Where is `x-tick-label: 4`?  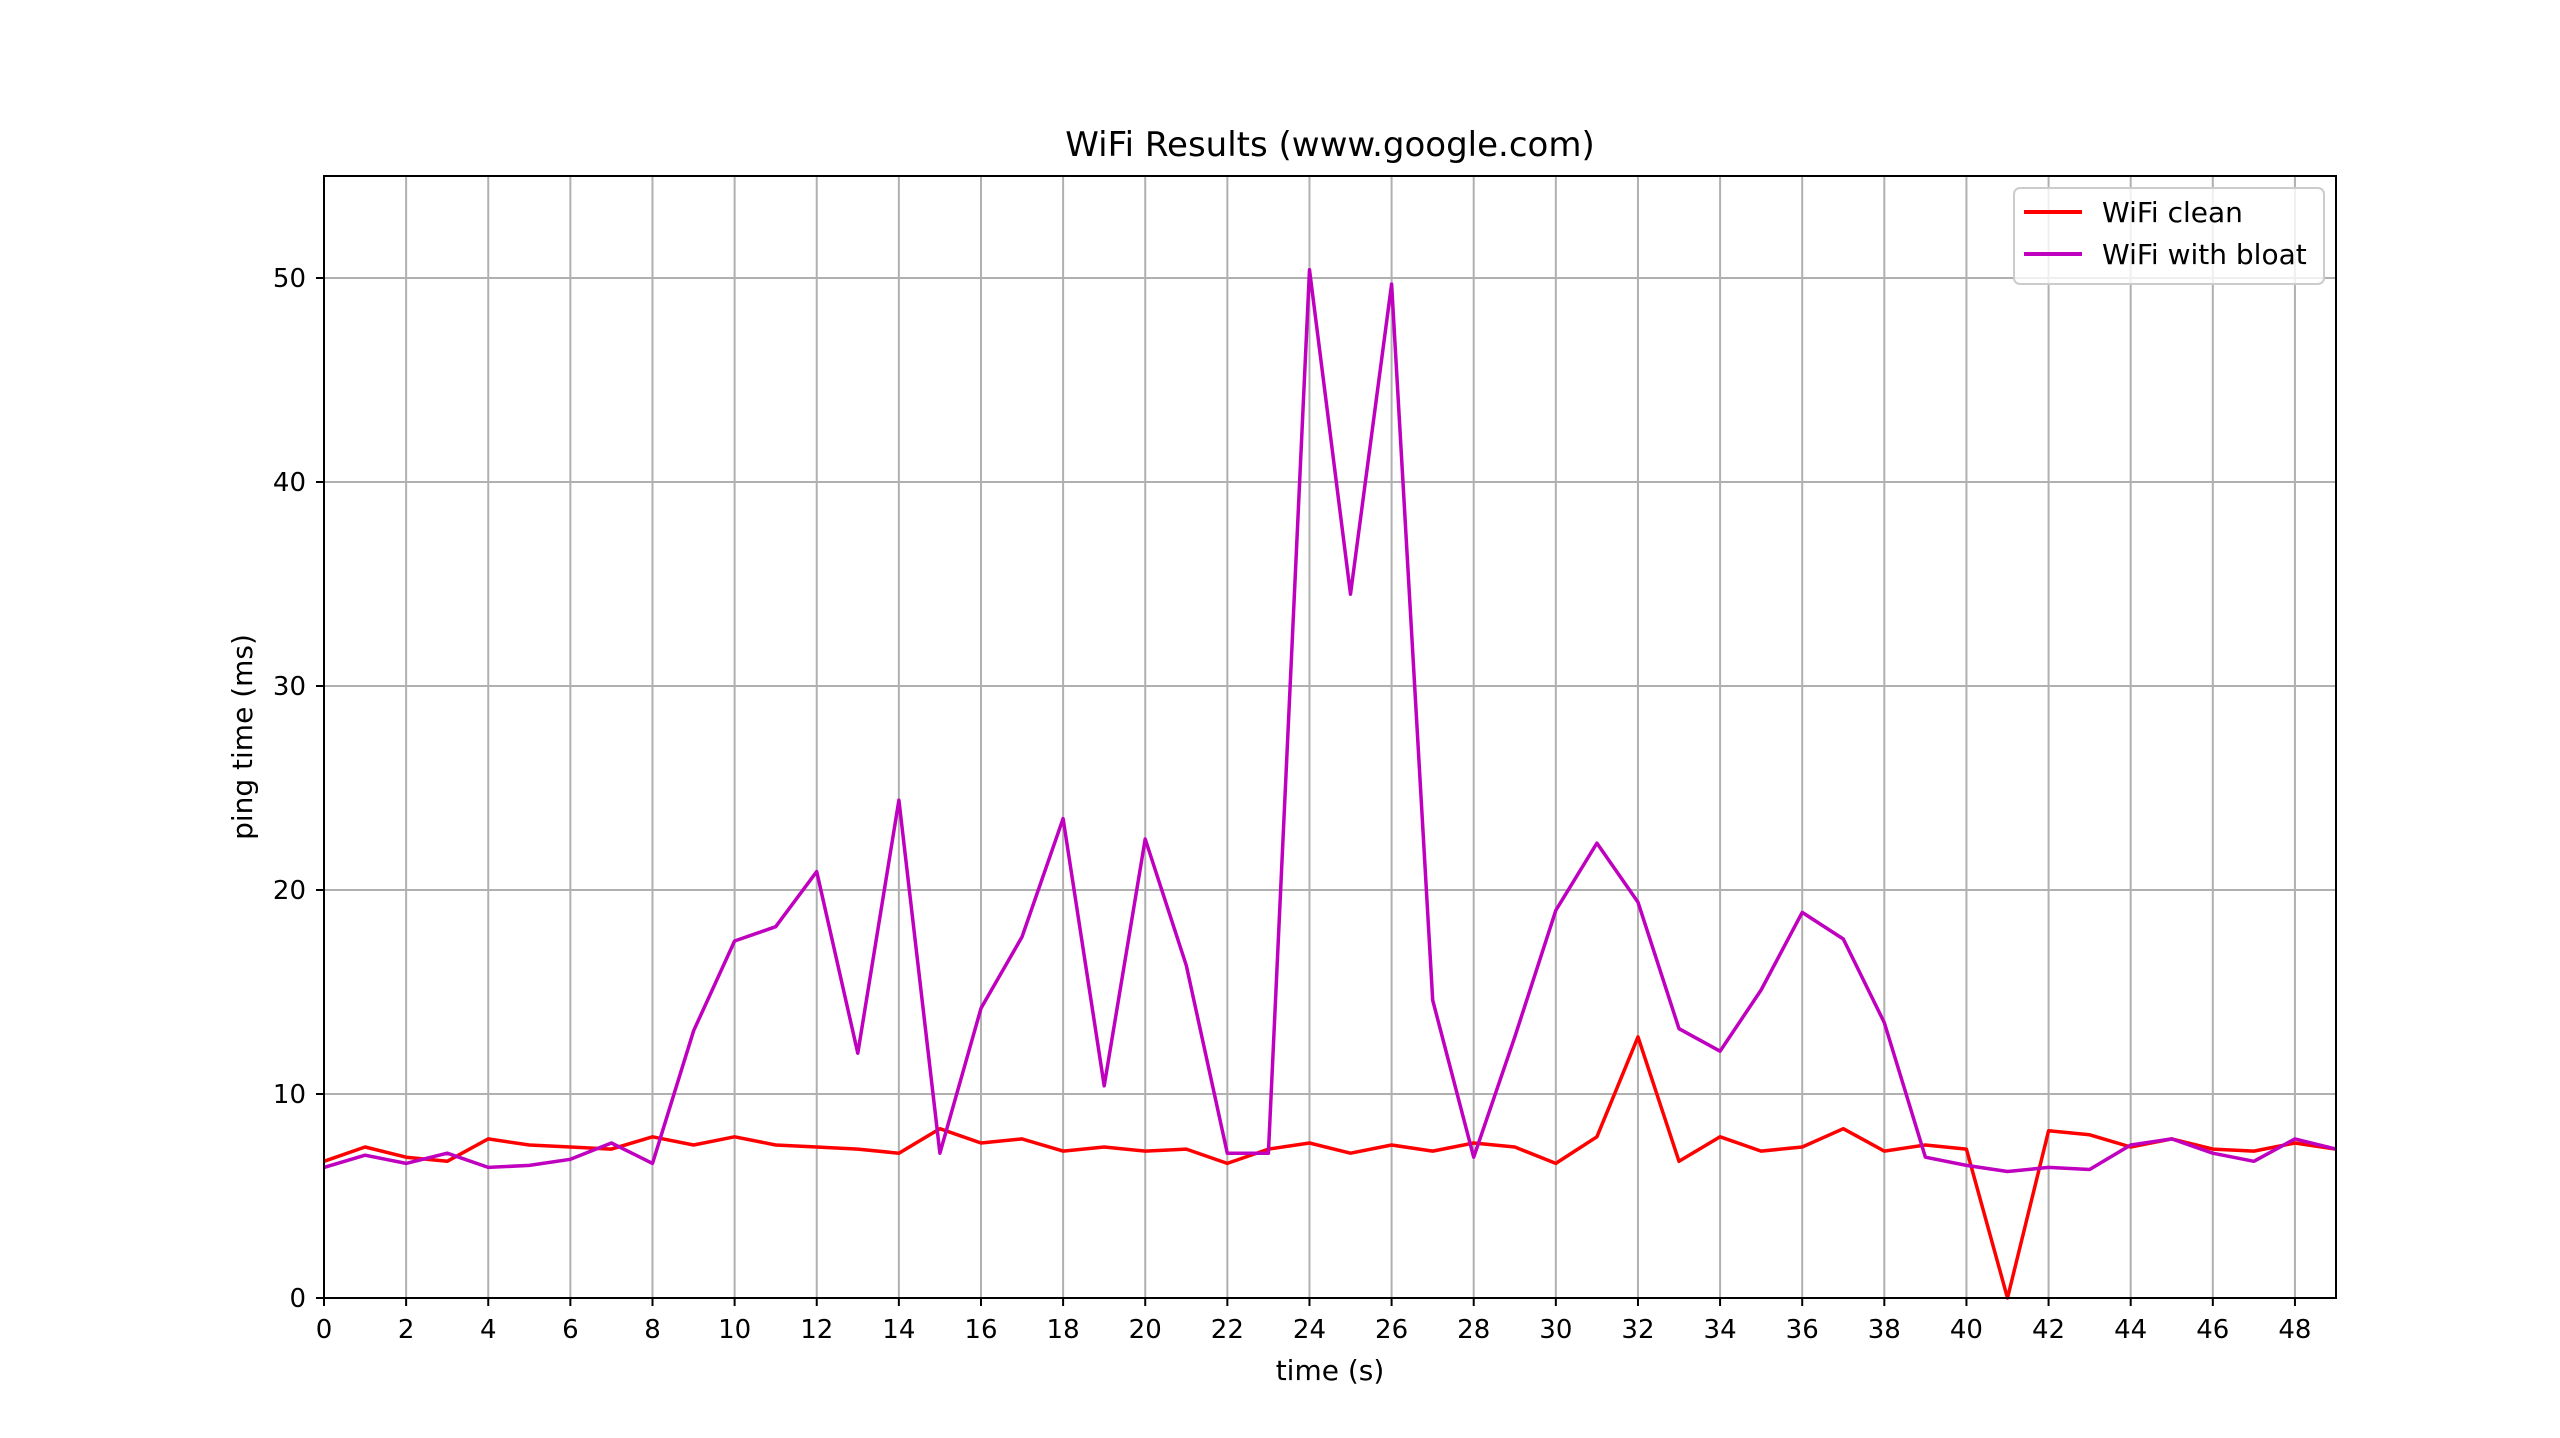
x-tick-label: 4 is located at coordinates (488, 1330).